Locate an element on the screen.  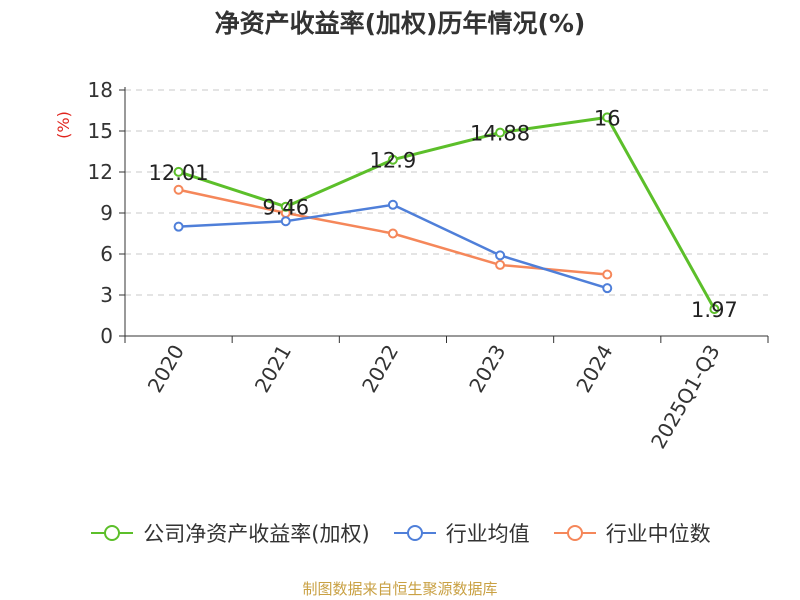
data-label: 16 is located at coordinates (607, 118).